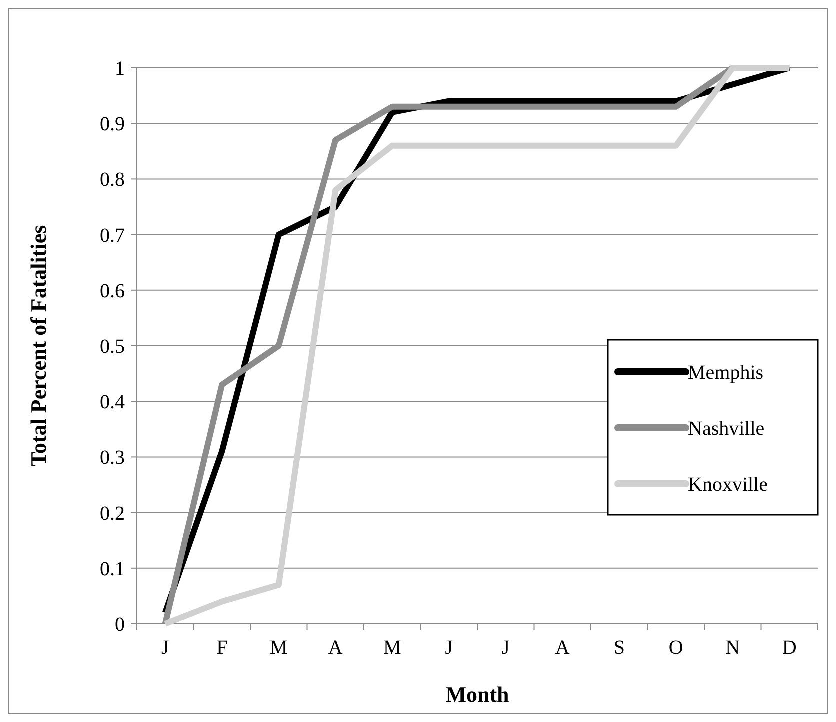 The height and width of the screenshot is (722, 836). Describe the element at coordinates (112, 347) in the screenshot. I see `y-tick-label: 0.5` at that location.